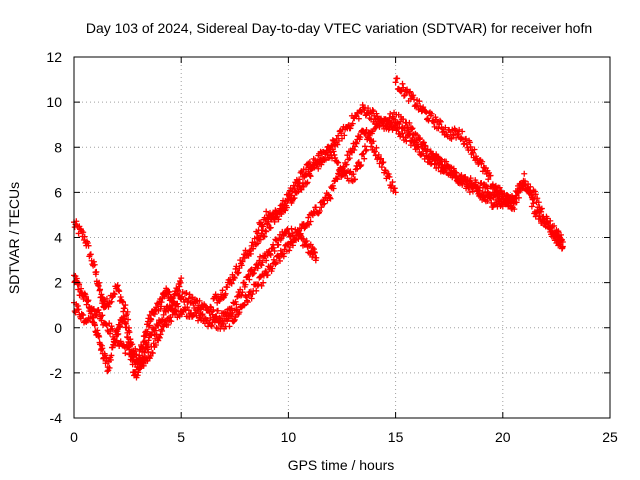  I want to click on x-tick-label: 25, so click(610, 437).